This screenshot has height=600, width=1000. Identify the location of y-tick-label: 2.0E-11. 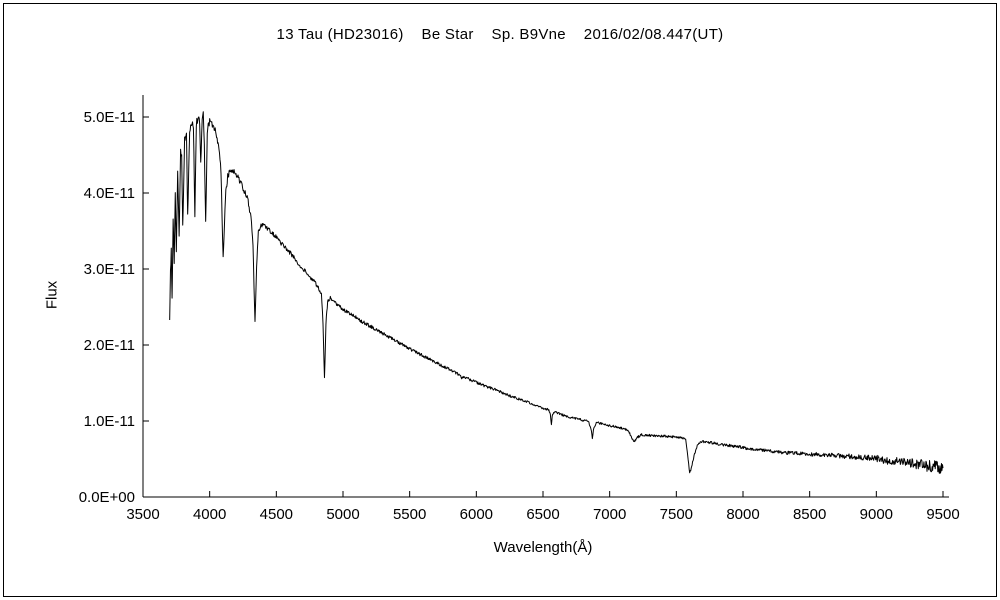
(109, 345).